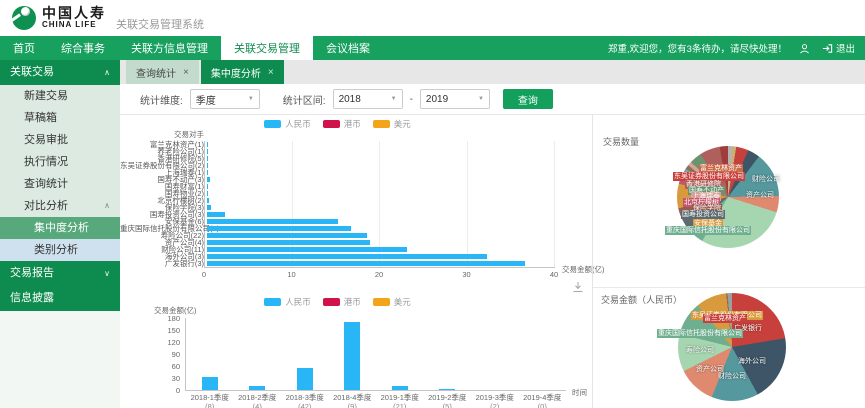 The image size is (865, 408). I want to click on sidebar-item-transaction-approval: 交易审批, so click(60, 140).